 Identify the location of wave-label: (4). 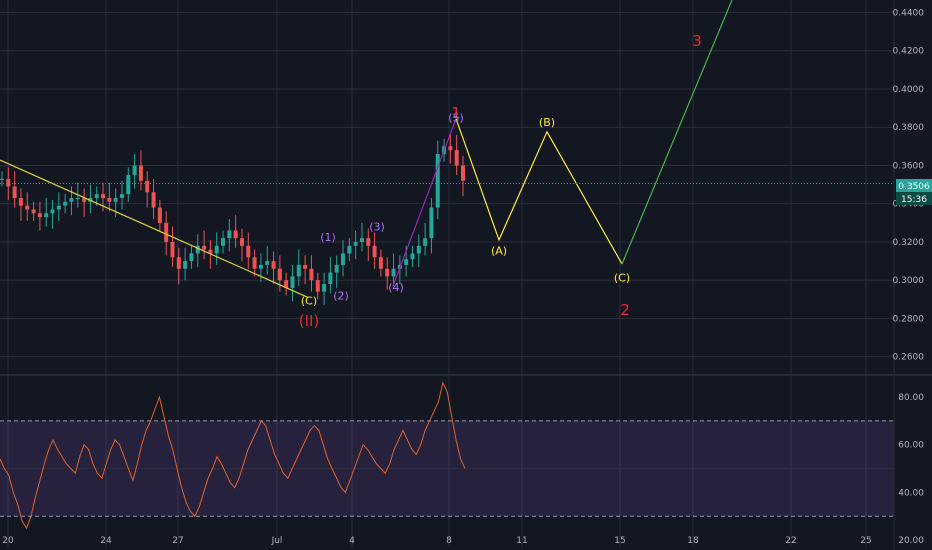
(396, 287).